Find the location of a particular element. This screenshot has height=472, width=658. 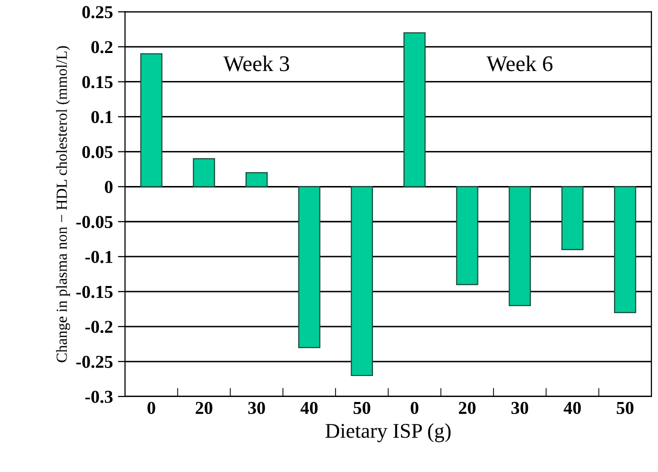

y-tick-label: 0.25 is located at coordinates (97, 12).